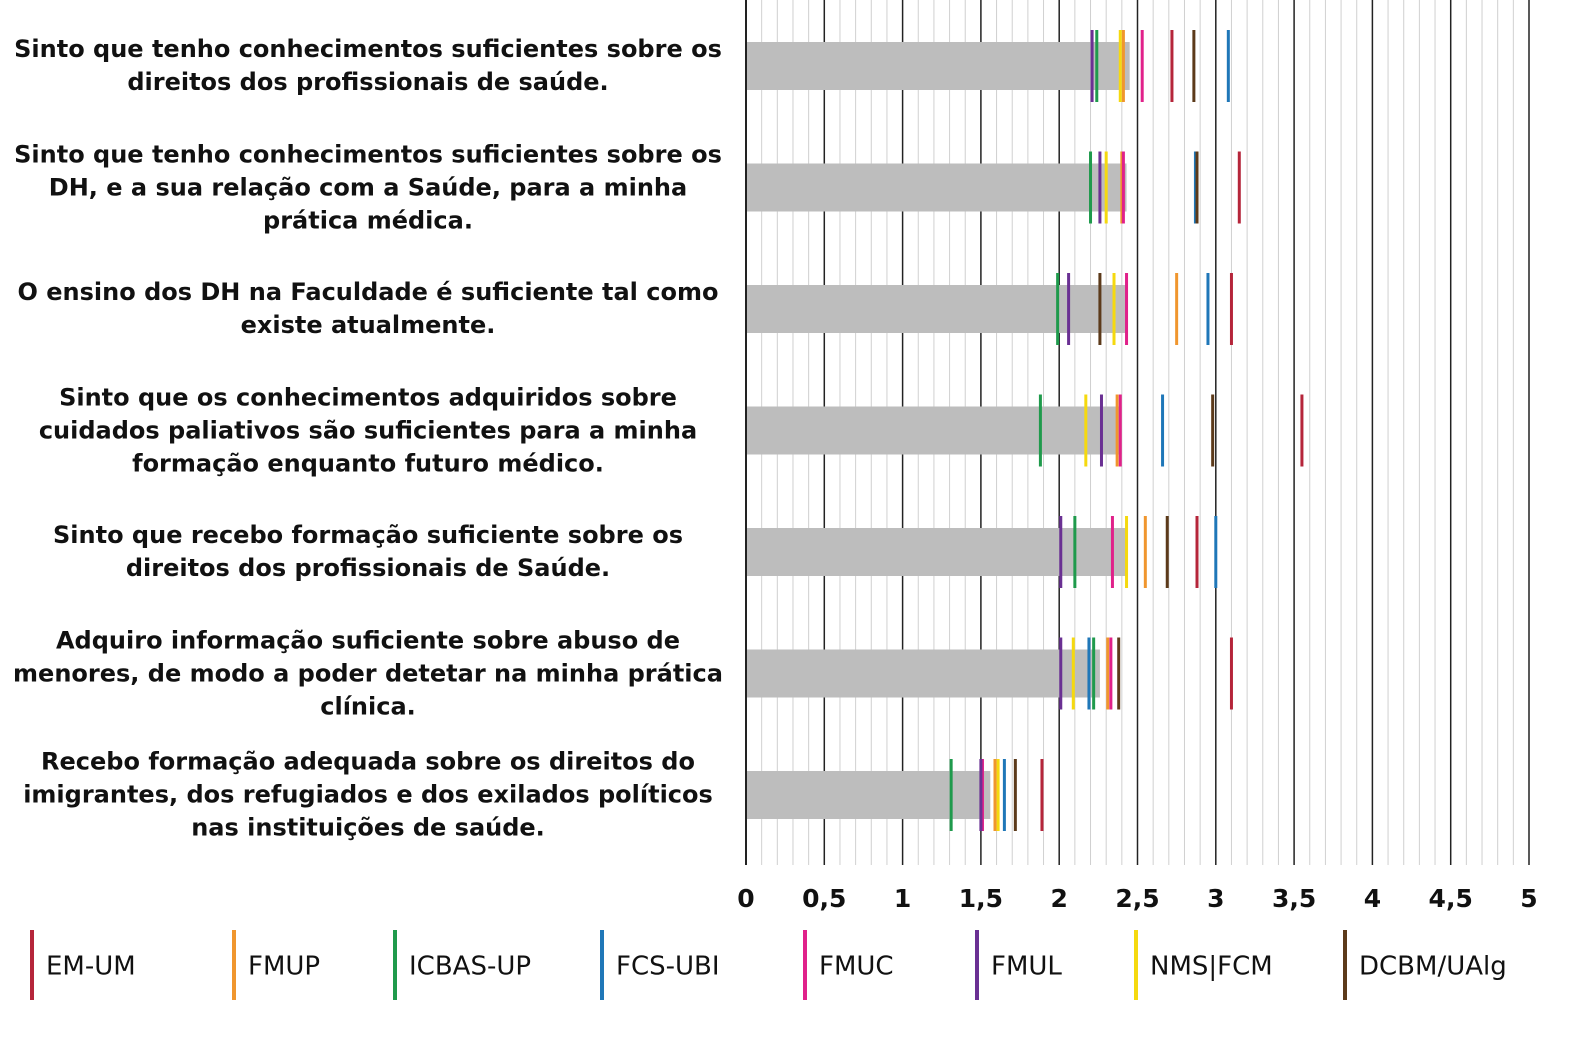  I want to click on legend-label: FMUC, so click(856, 967).